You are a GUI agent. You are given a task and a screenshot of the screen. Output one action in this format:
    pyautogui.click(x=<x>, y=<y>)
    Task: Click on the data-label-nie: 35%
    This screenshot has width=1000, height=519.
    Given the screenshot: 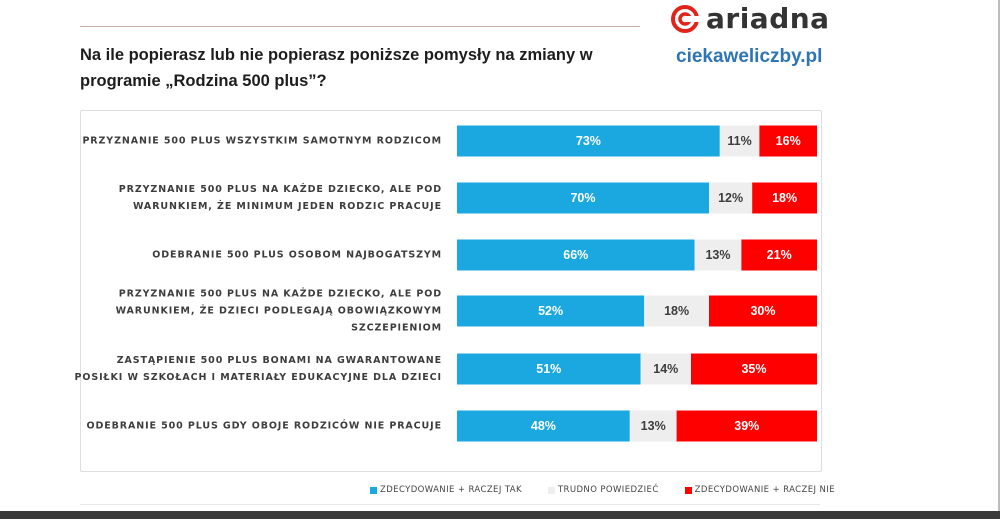 What is the action you would take?
    pyautogui.click(x=753, y=369)
    